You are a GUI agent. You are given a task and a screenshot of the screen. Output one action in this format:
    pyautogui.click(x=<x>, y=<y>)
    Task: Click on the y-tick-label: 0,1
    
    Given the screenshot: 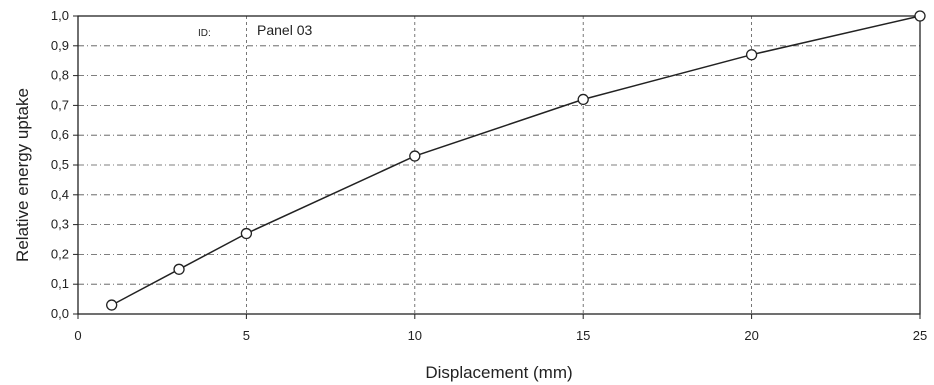 What is the action you would take?
    pyautogui.click(x=60, y=283)
    